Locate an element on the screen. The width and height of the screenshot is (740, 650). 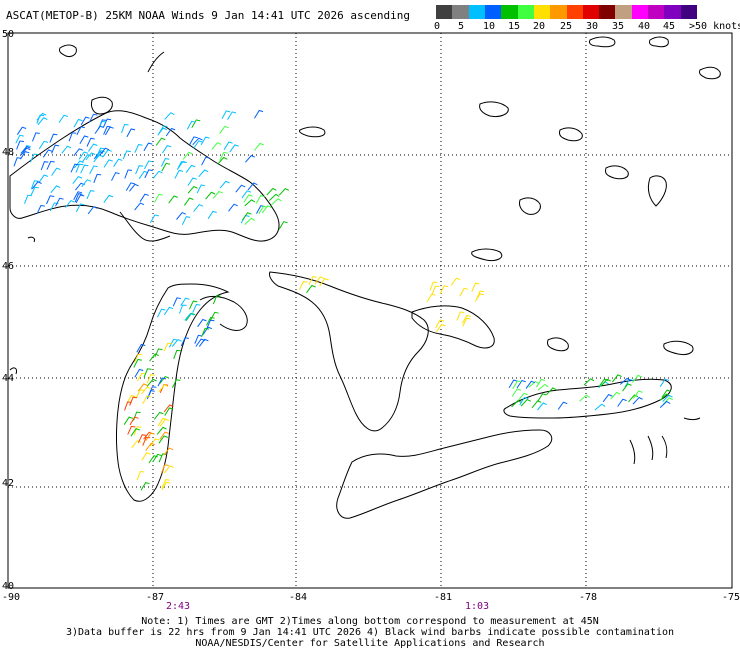
pass-time: 2:43 is located at coordinates (178, 606).